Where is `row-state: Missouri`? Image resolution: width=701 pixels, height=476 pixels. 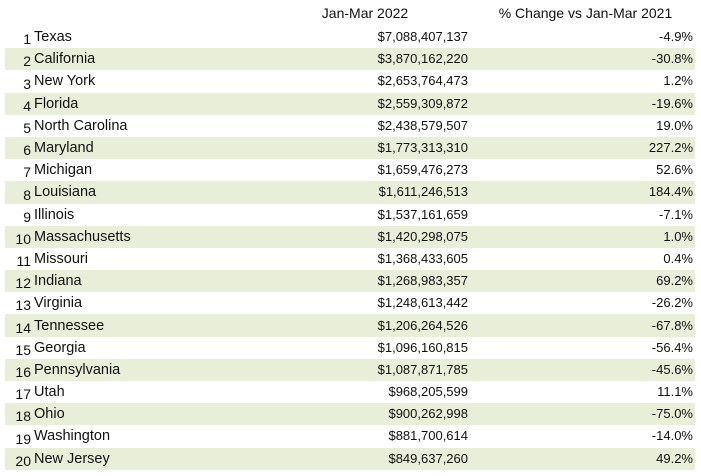
row-state: Missouri is located at coordinates (144, 259).